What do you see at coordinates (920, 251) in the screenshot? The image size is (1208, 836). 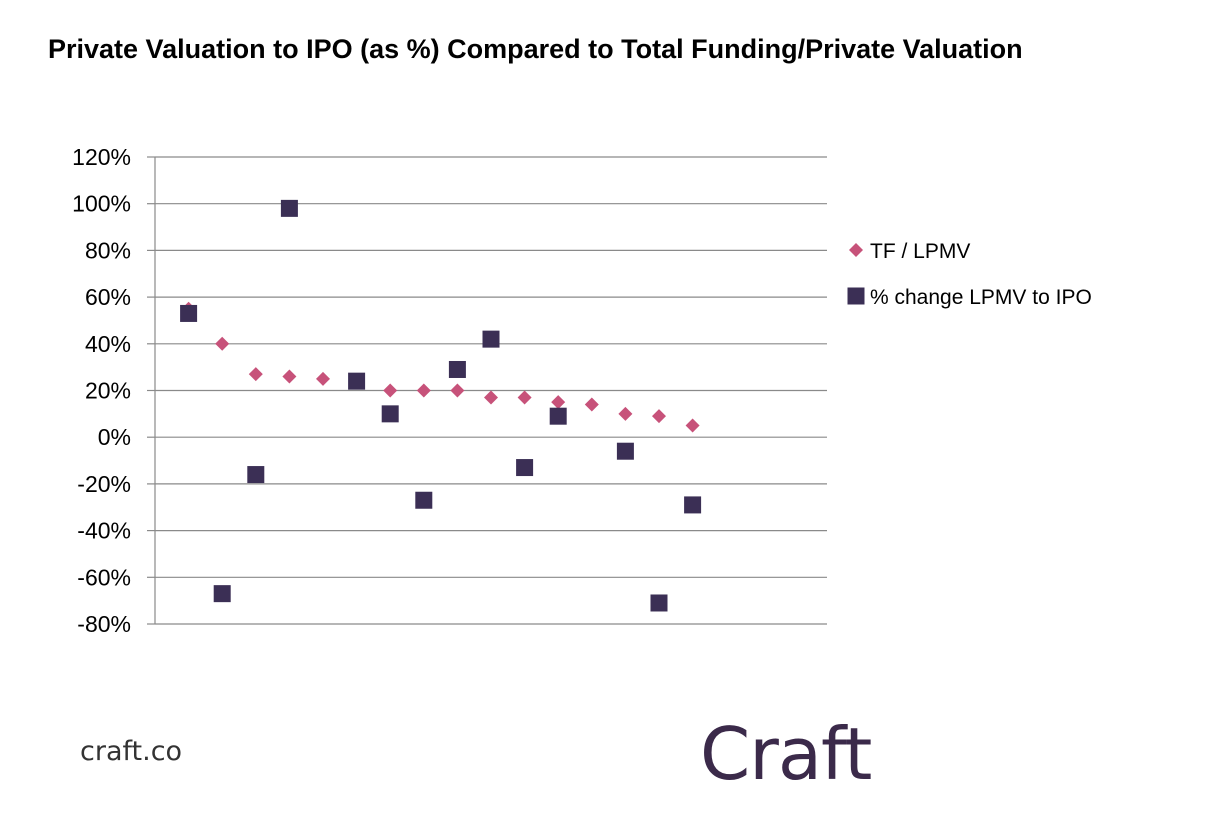 I see `legend-label: TF / LPMV` at bounding box center [920, 251].